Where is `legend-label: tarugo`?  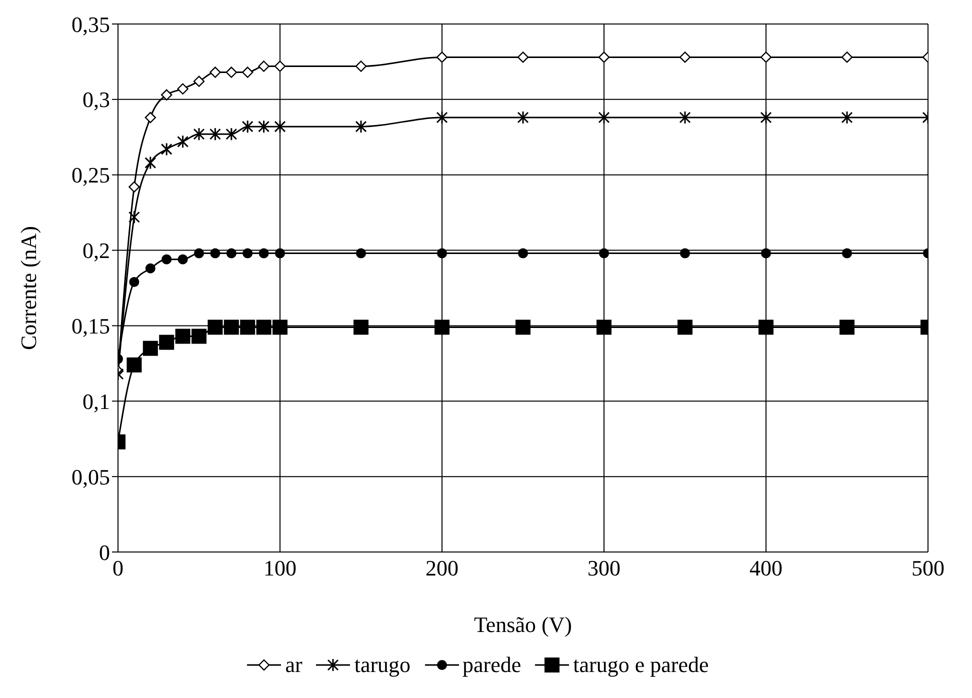 legend-label: tarugo is located at coordinates (382, 665).